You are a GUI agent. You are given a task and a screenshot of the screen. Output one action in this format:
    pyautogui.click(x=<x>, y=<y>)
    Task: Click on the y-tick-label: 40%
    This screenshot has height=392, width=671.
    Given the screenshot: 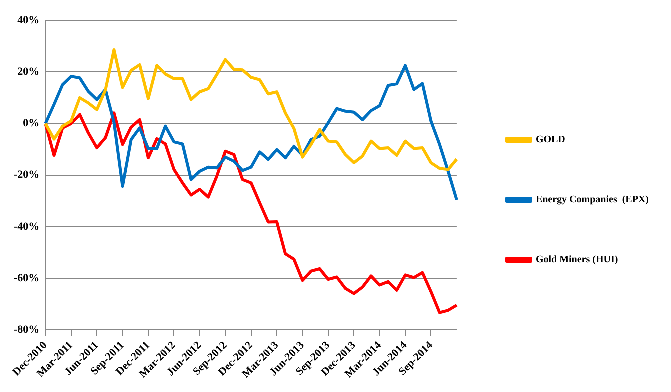 What is the action you would take?
    pyautogui.click(x=29, y=20)
    